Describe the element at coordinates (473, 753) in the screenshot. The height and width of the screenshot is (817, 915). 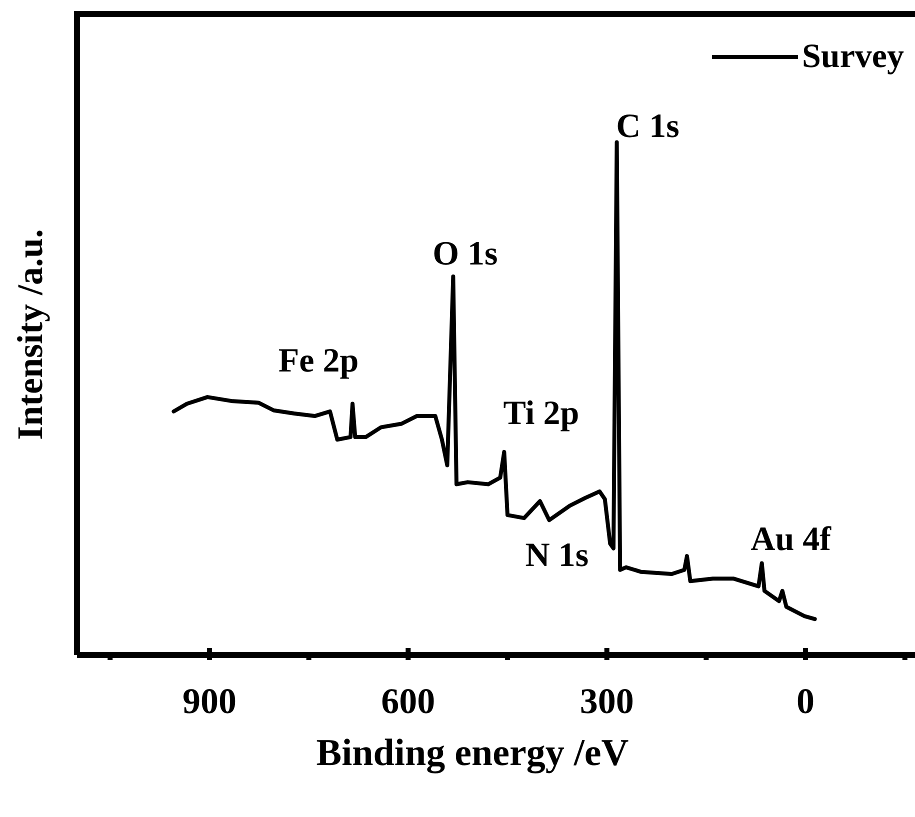
I see `x-axis-title: Binding energy /eV` at that location.